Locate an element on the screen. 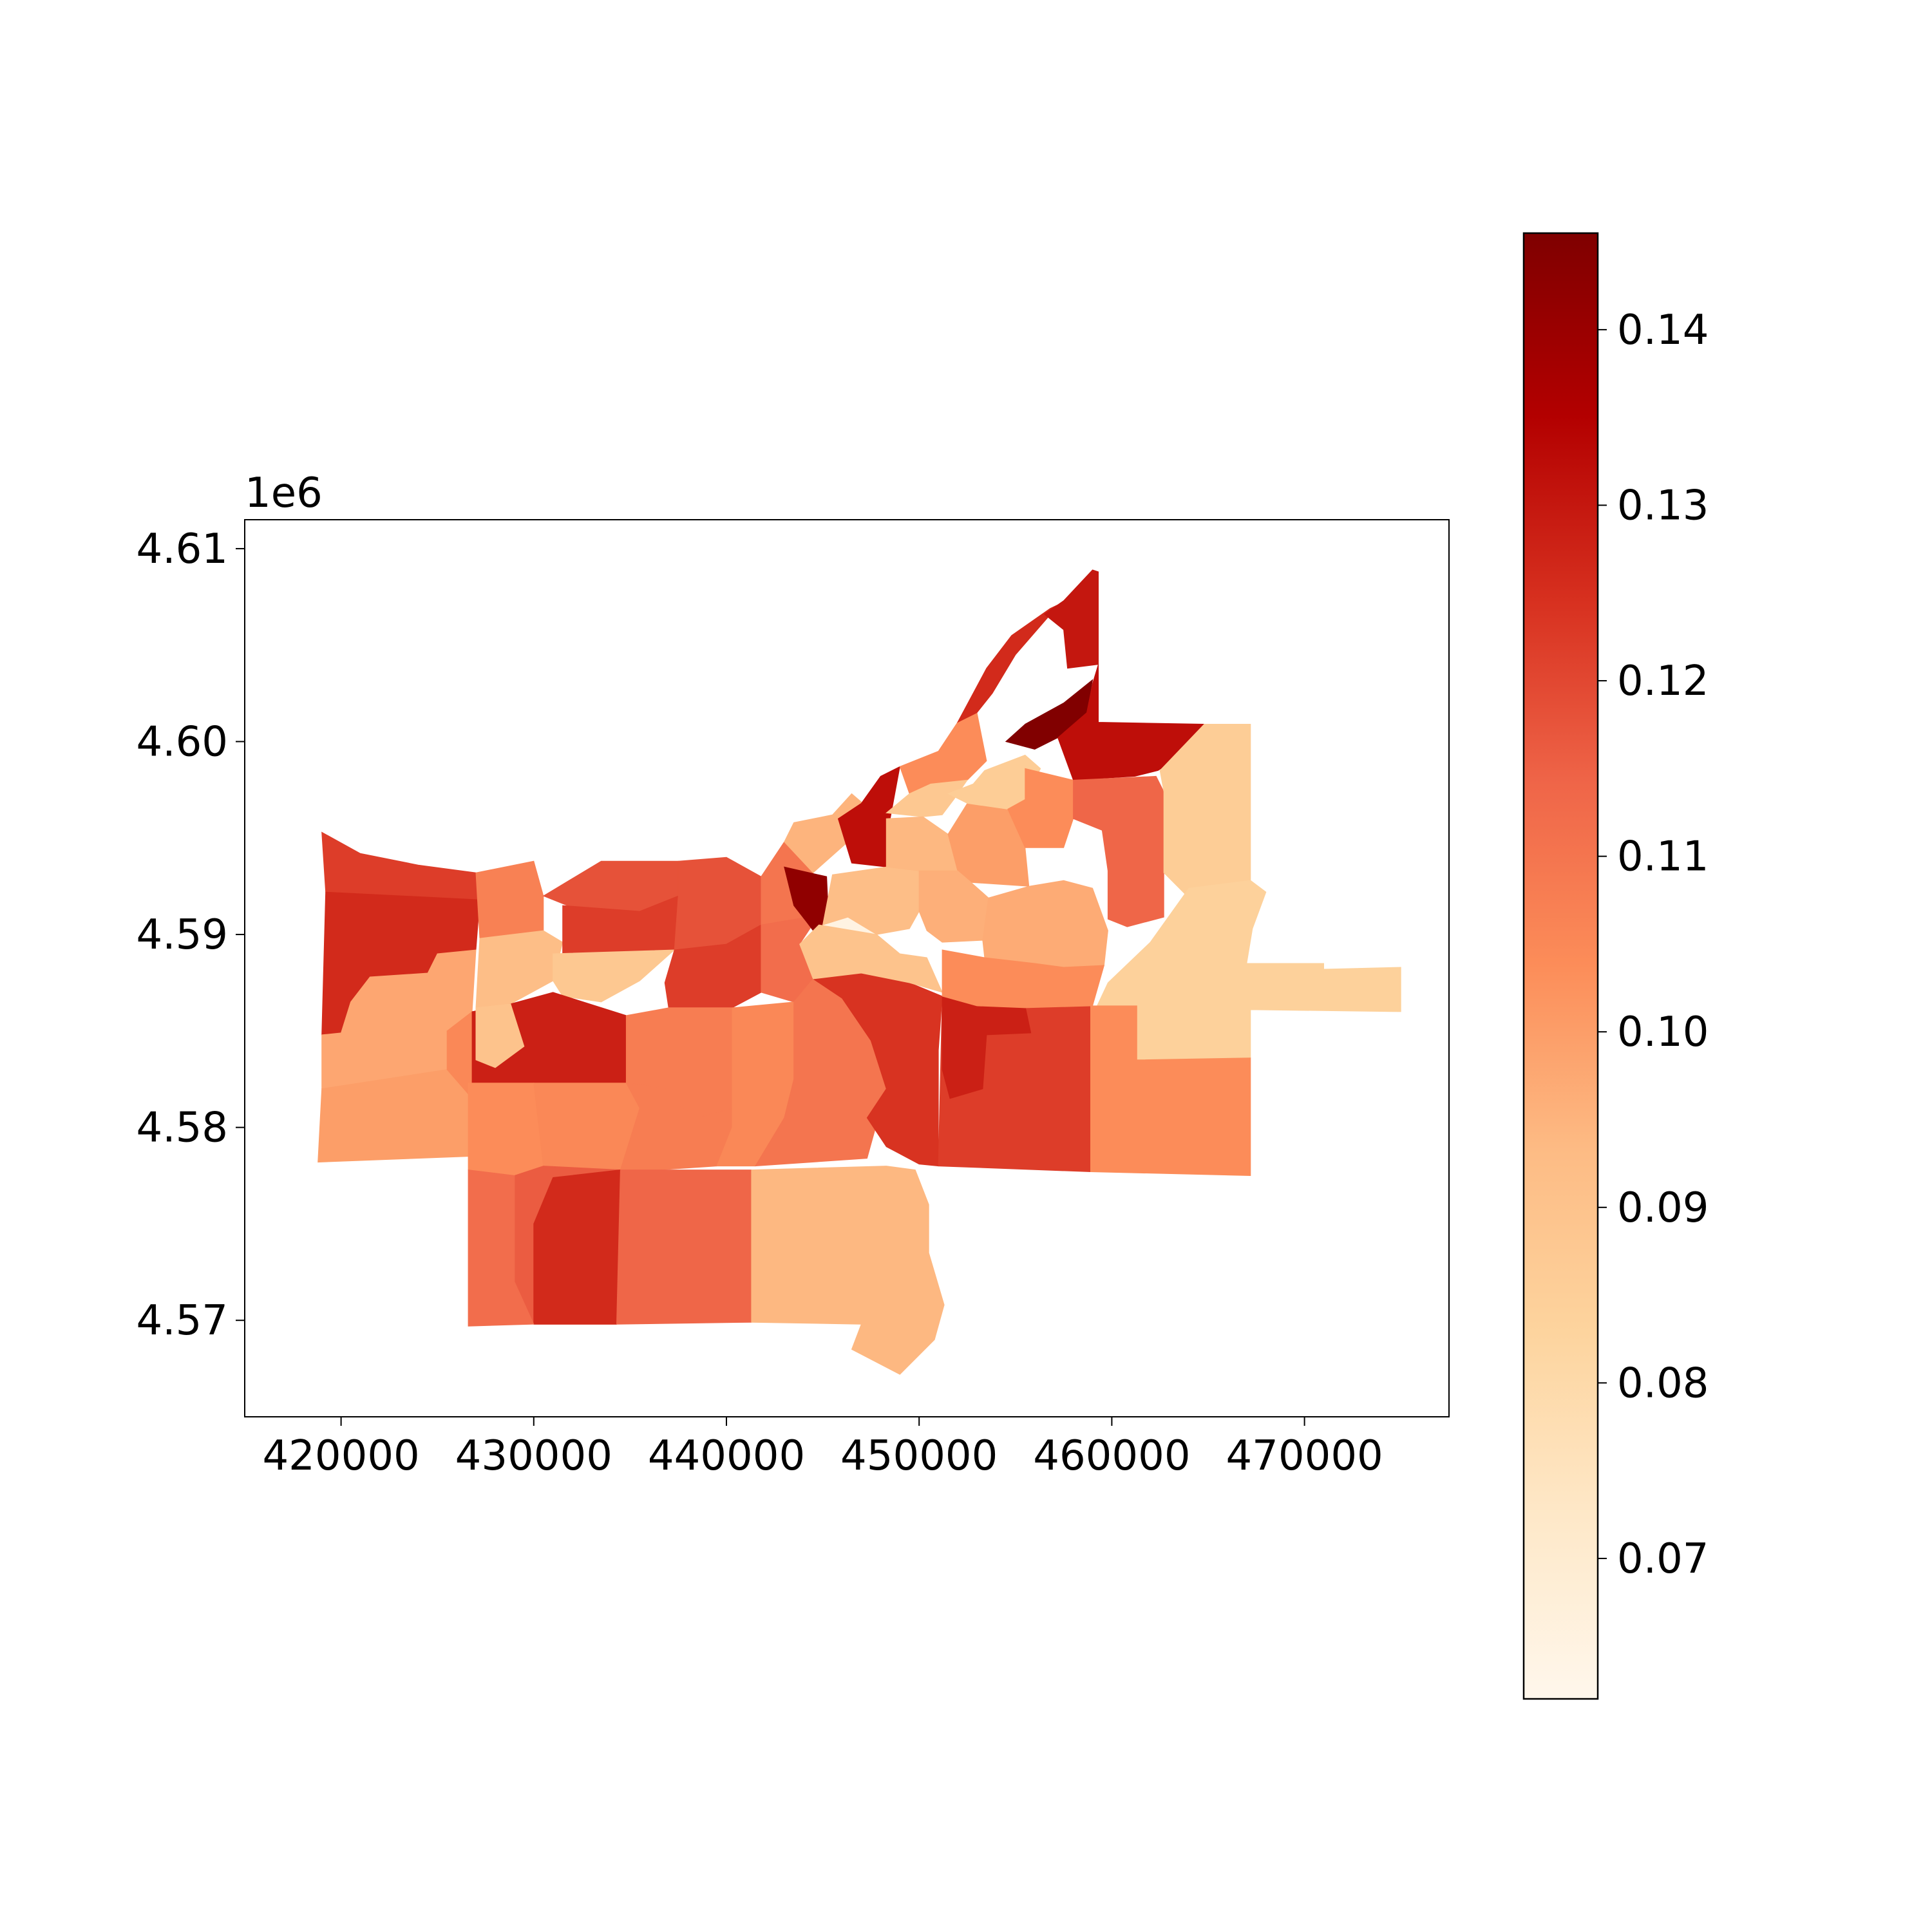  colorbar is located at coordinates (1561, 966).